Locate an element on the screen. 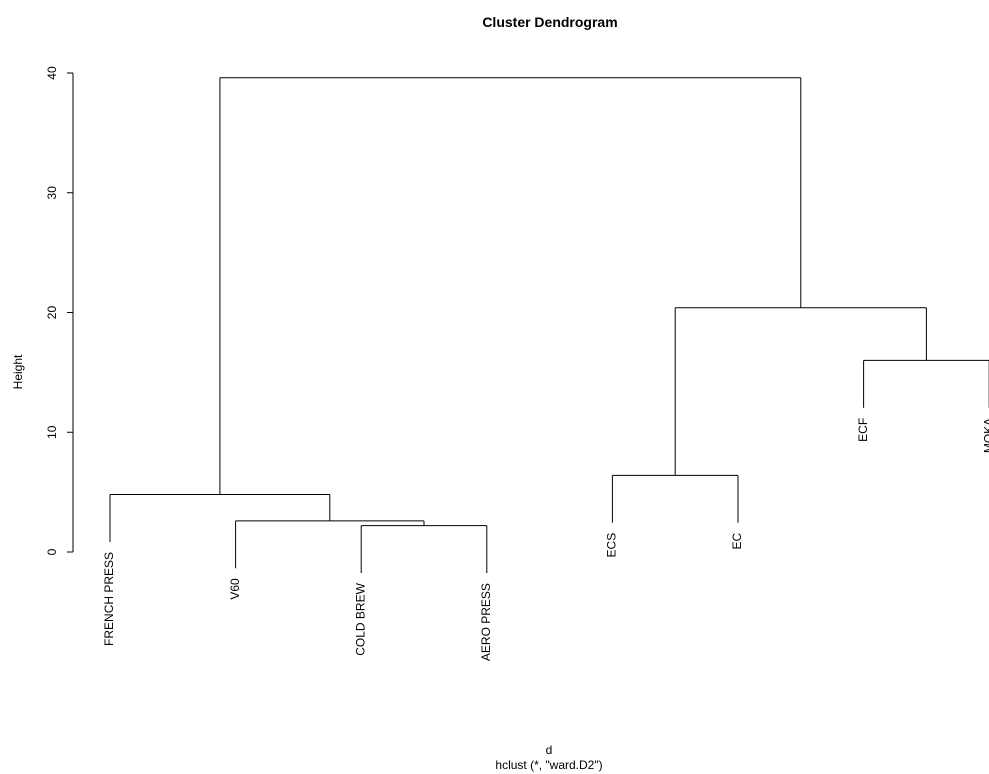 Image resolution: width=989 pixels, height=774 pixels. leaf-label: V60 is located at coordinates (235, 589).